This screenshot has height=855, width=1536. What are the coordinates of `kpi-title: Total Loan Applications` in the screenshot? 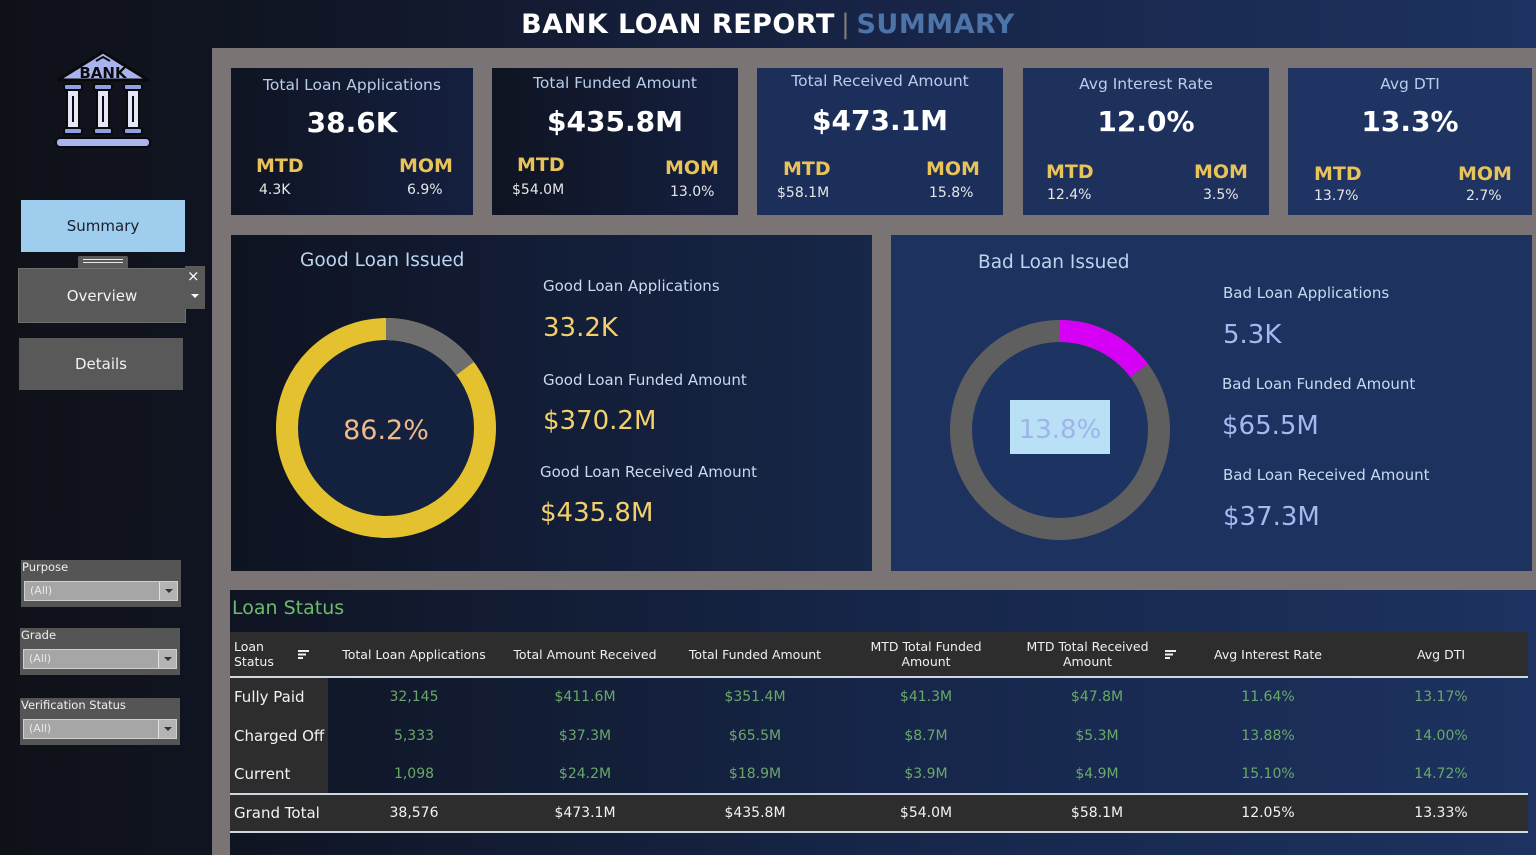 It's located at (352, 85).